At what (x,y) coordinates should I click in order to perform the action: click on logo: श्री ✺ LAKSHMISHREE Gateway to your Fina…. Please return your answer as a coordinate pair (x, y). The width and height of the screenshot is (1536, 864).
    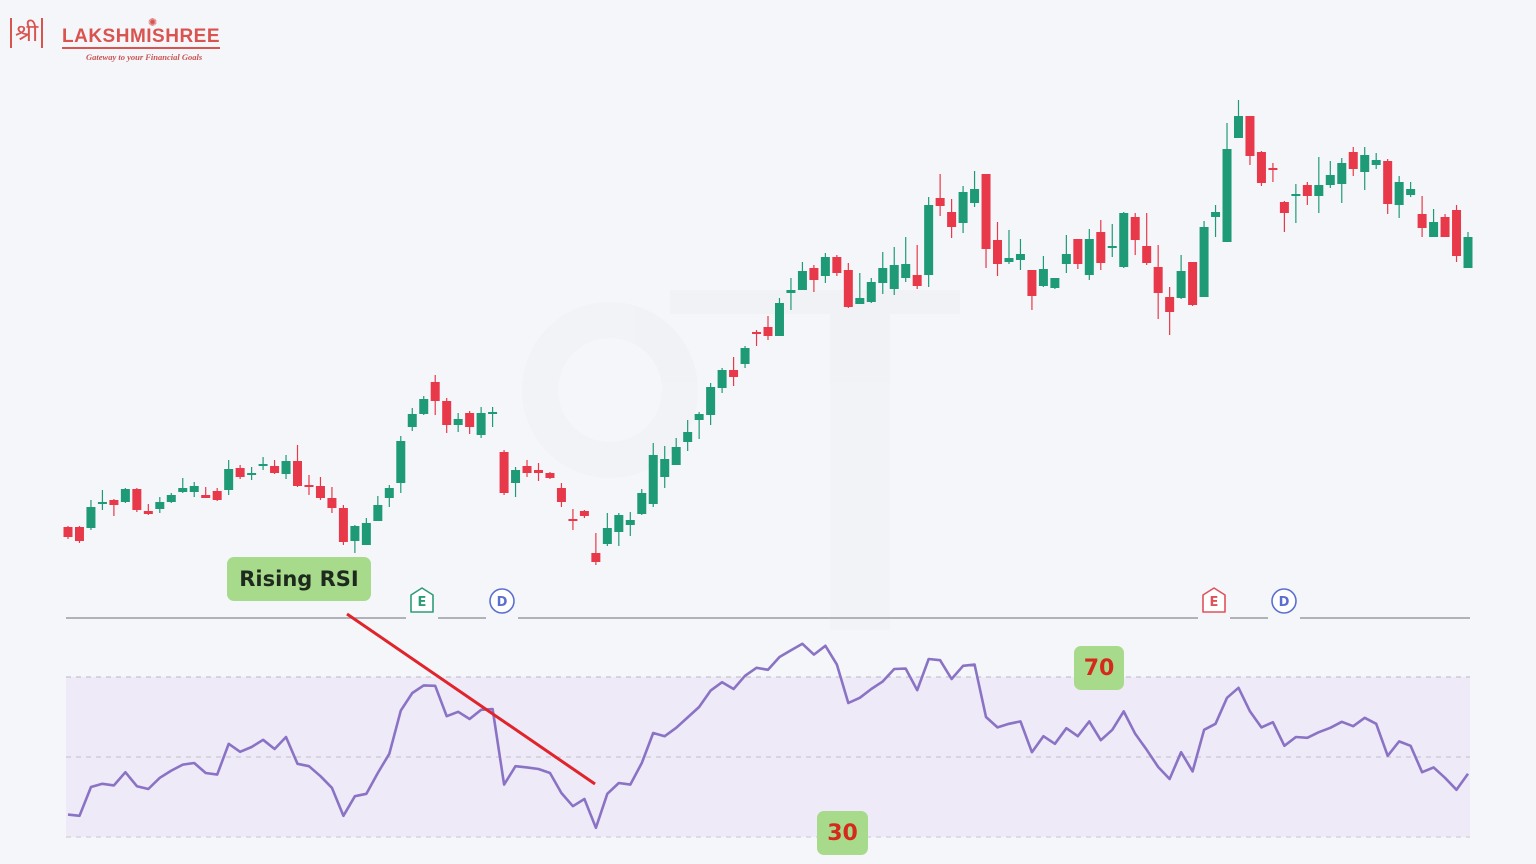
    Looking at the image, I should click on (125, 41).